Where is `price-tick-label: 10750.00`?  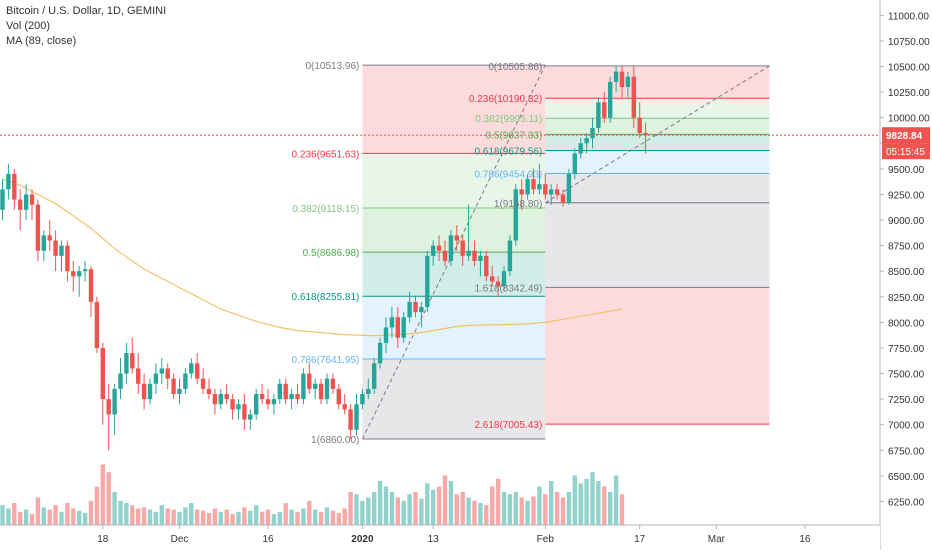 price-tick-label: 10750.00 is located at coordinates (909, 42).